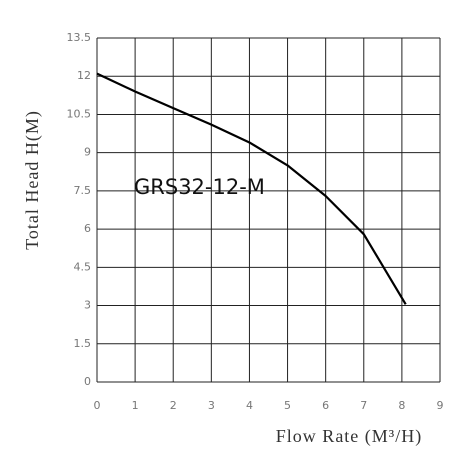 This screenshot has height=474, width=474. I want to click on y-axis-title: Total Head H(M), so click(32, 180).